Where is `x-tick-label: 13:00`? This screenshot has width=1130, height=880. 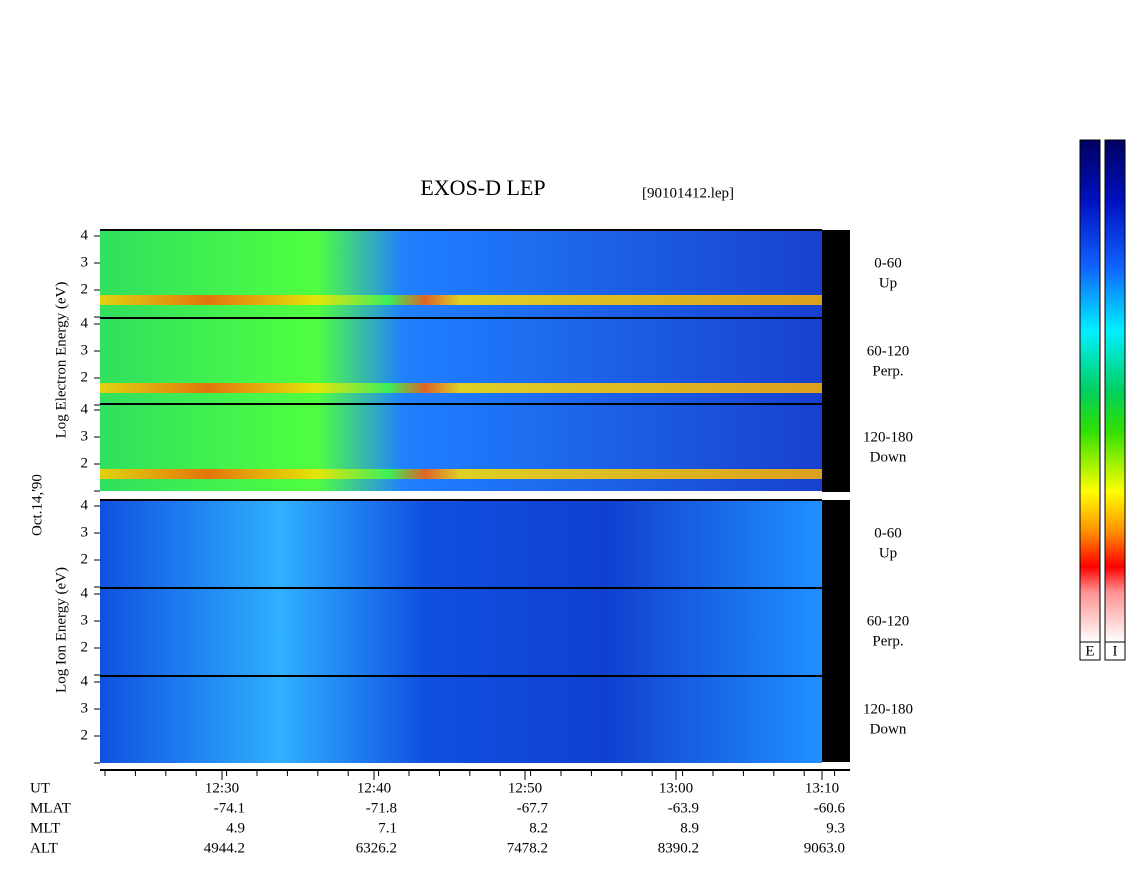 x-tick-label: 13:00 is located at coordinates (676, 788).